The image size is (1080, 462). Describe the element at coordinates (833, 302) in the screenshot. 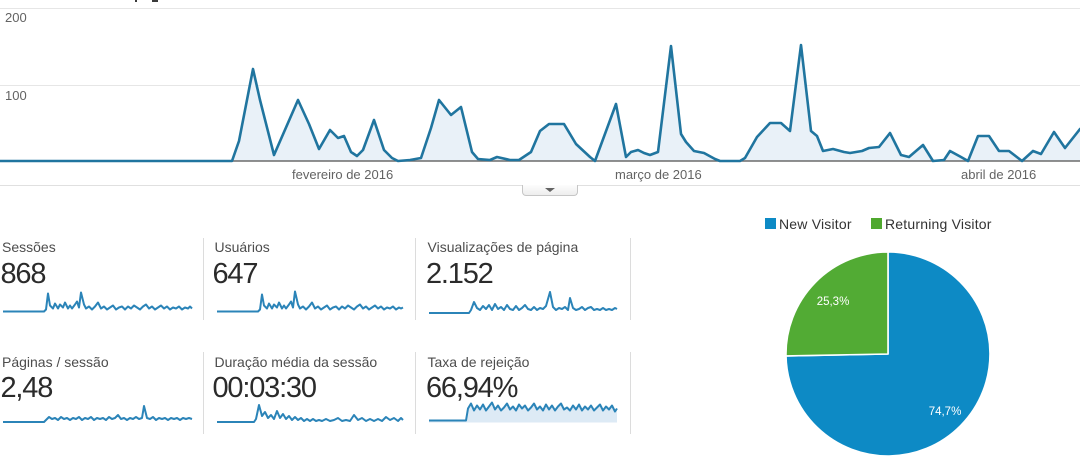

I see `svg-text: 25,3%` at that location.